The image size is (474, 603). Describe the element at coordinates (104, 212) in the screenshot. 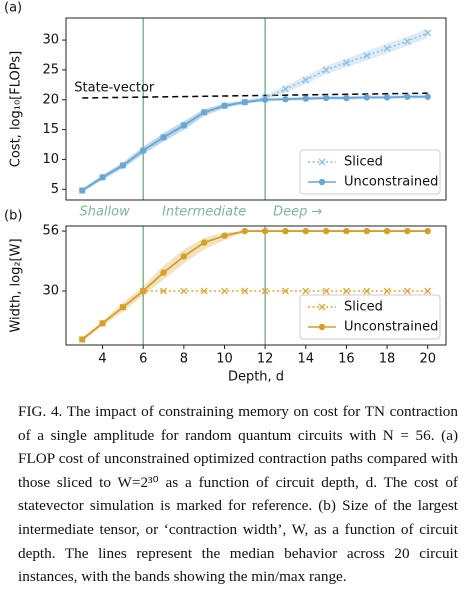

I see `region-label: Shallow` at that location.